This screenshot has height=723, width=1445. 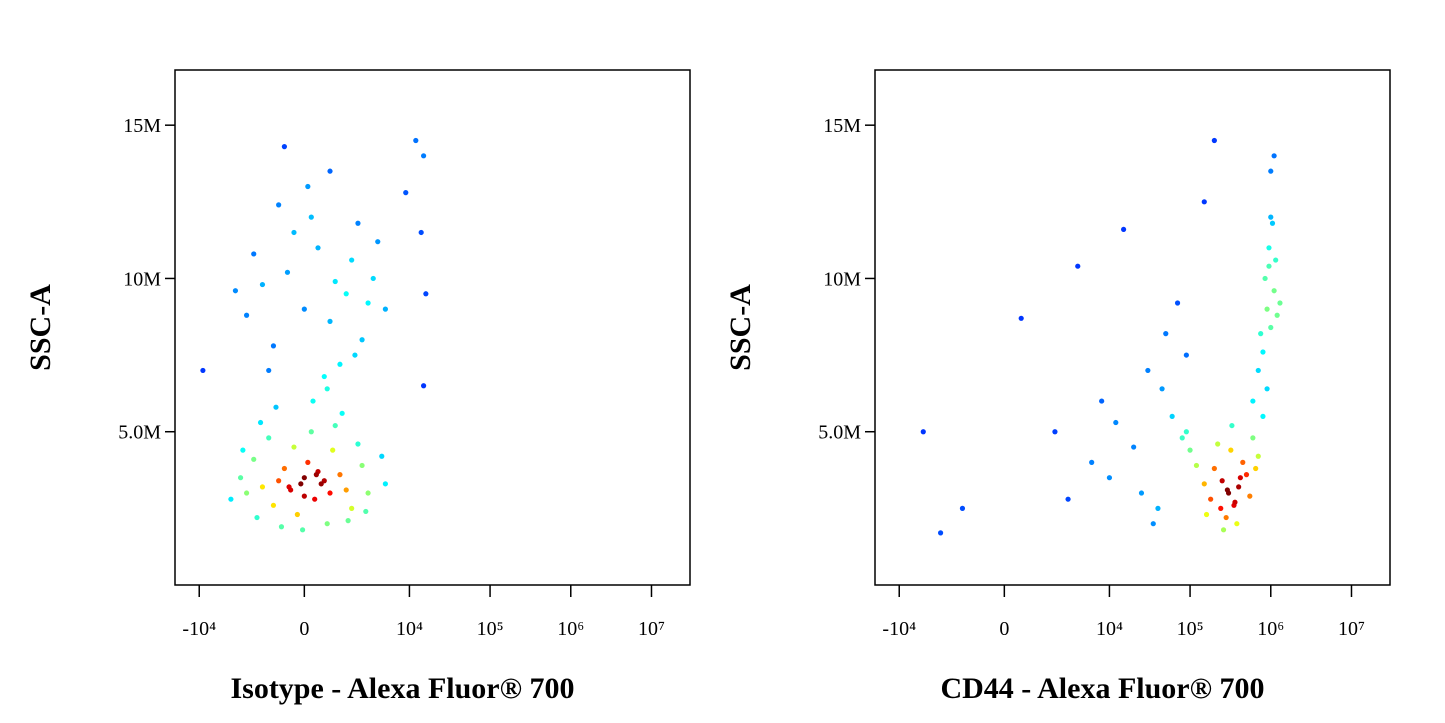 I want to click on y-tick-label: 15M, so click(x=842, y=126).